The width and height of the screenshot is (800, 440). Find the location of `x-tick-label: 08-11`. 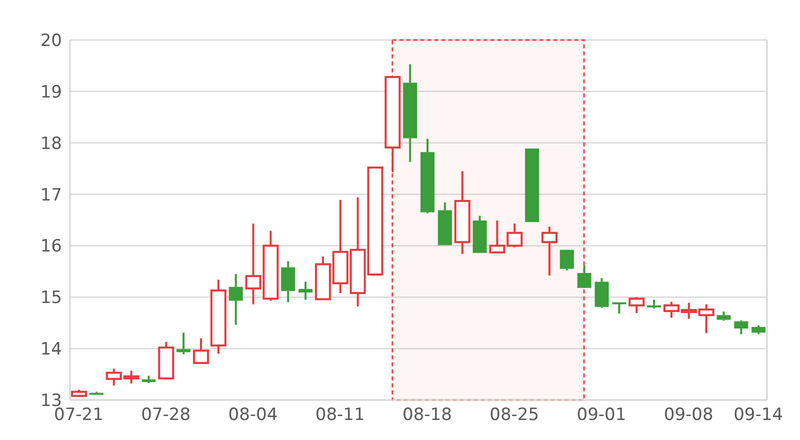

x-tick-label: 08-11 is located at coordinates (340, 415).